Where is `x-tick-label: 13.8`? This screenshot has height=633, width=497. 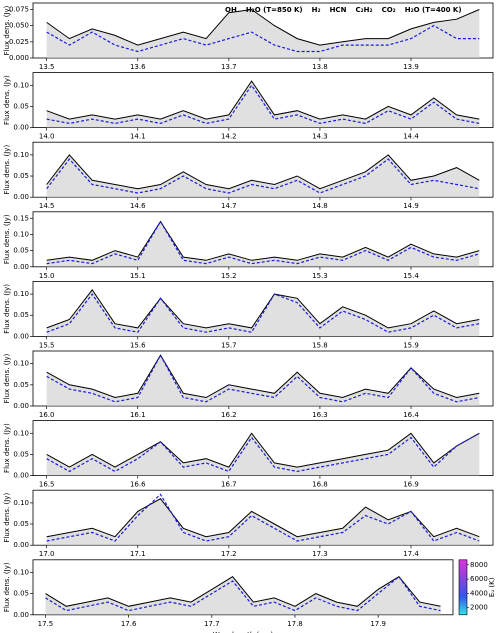 x-tick-label: 13.8 is located at coordinates (320, 67).